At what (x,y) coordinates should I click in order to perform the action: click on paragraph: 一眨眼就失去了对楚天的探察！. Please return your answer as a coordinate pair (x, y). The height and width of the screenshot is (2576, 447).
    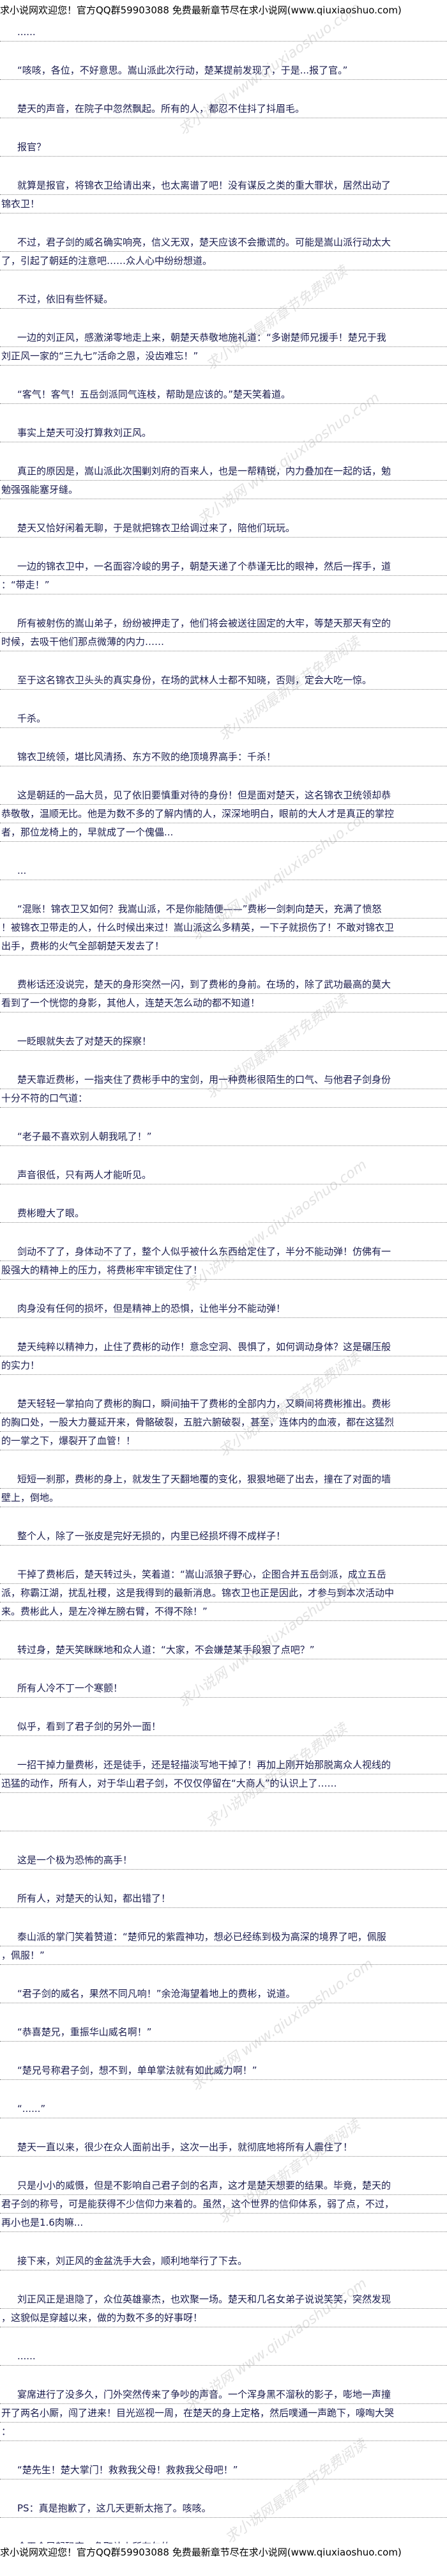
    Looking at the image, I should click on (223, 1041).